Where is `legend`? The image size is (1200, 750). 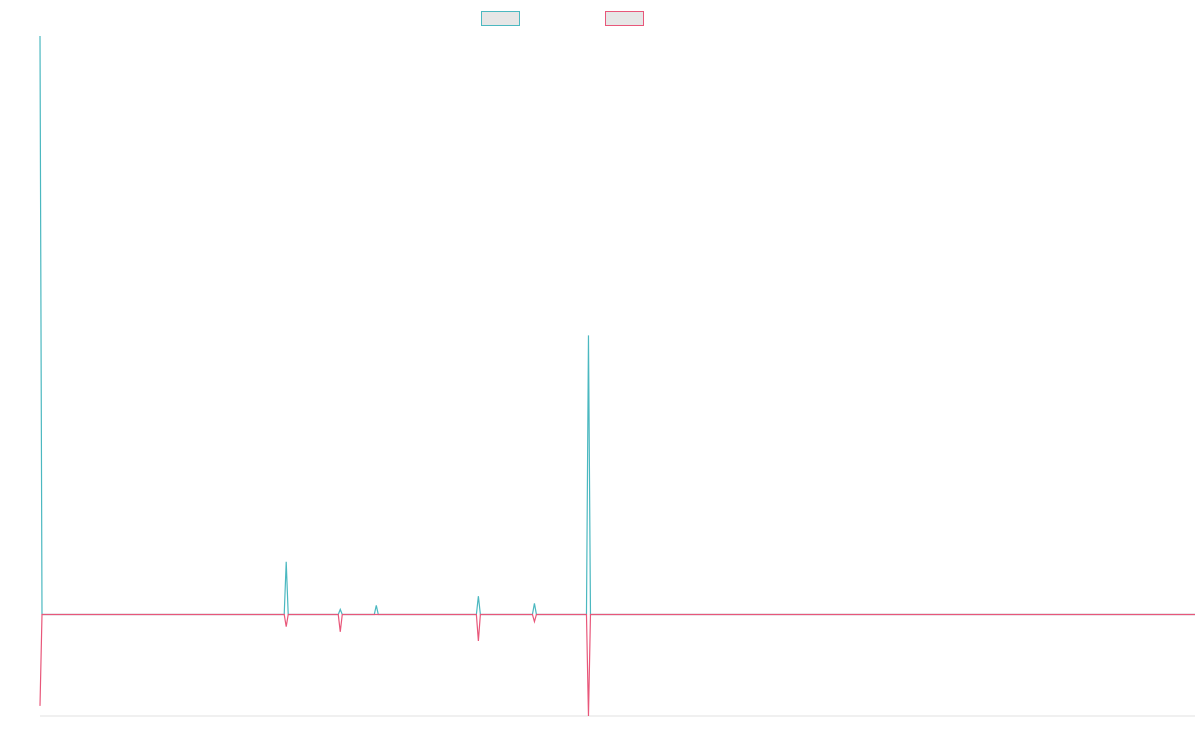 legend is located at coordinates (600, 18).